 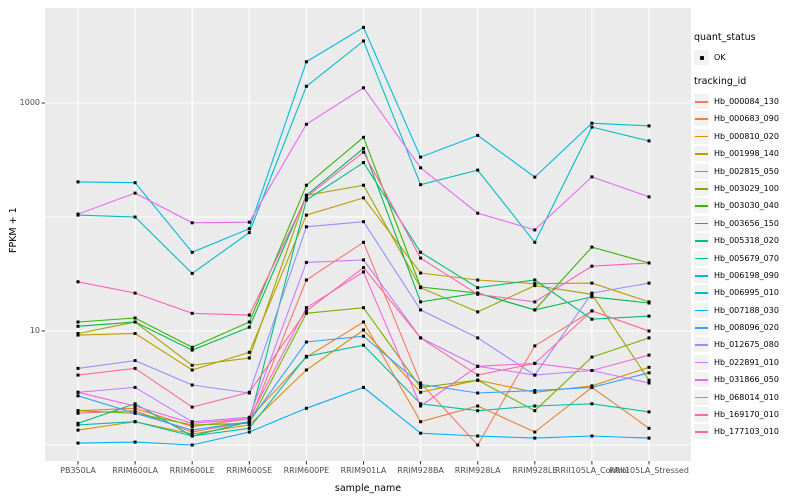 I want to click on legend-label-Hb_005679_070: Hb_005679_070, so click(x=746, y=258).